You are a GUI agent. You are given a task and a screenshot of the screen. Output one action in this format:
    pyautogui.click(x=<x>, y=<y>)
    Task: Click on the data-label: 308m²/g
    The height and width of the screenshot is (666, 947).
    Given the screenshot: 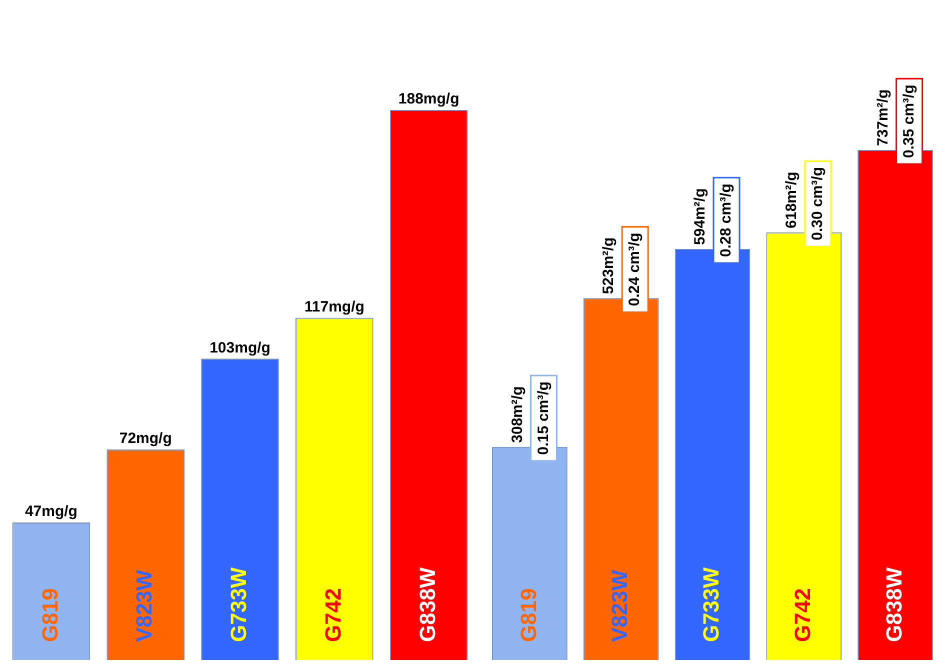 What is the action you would take?
    pyautogui.click(x=517, y=414)
    